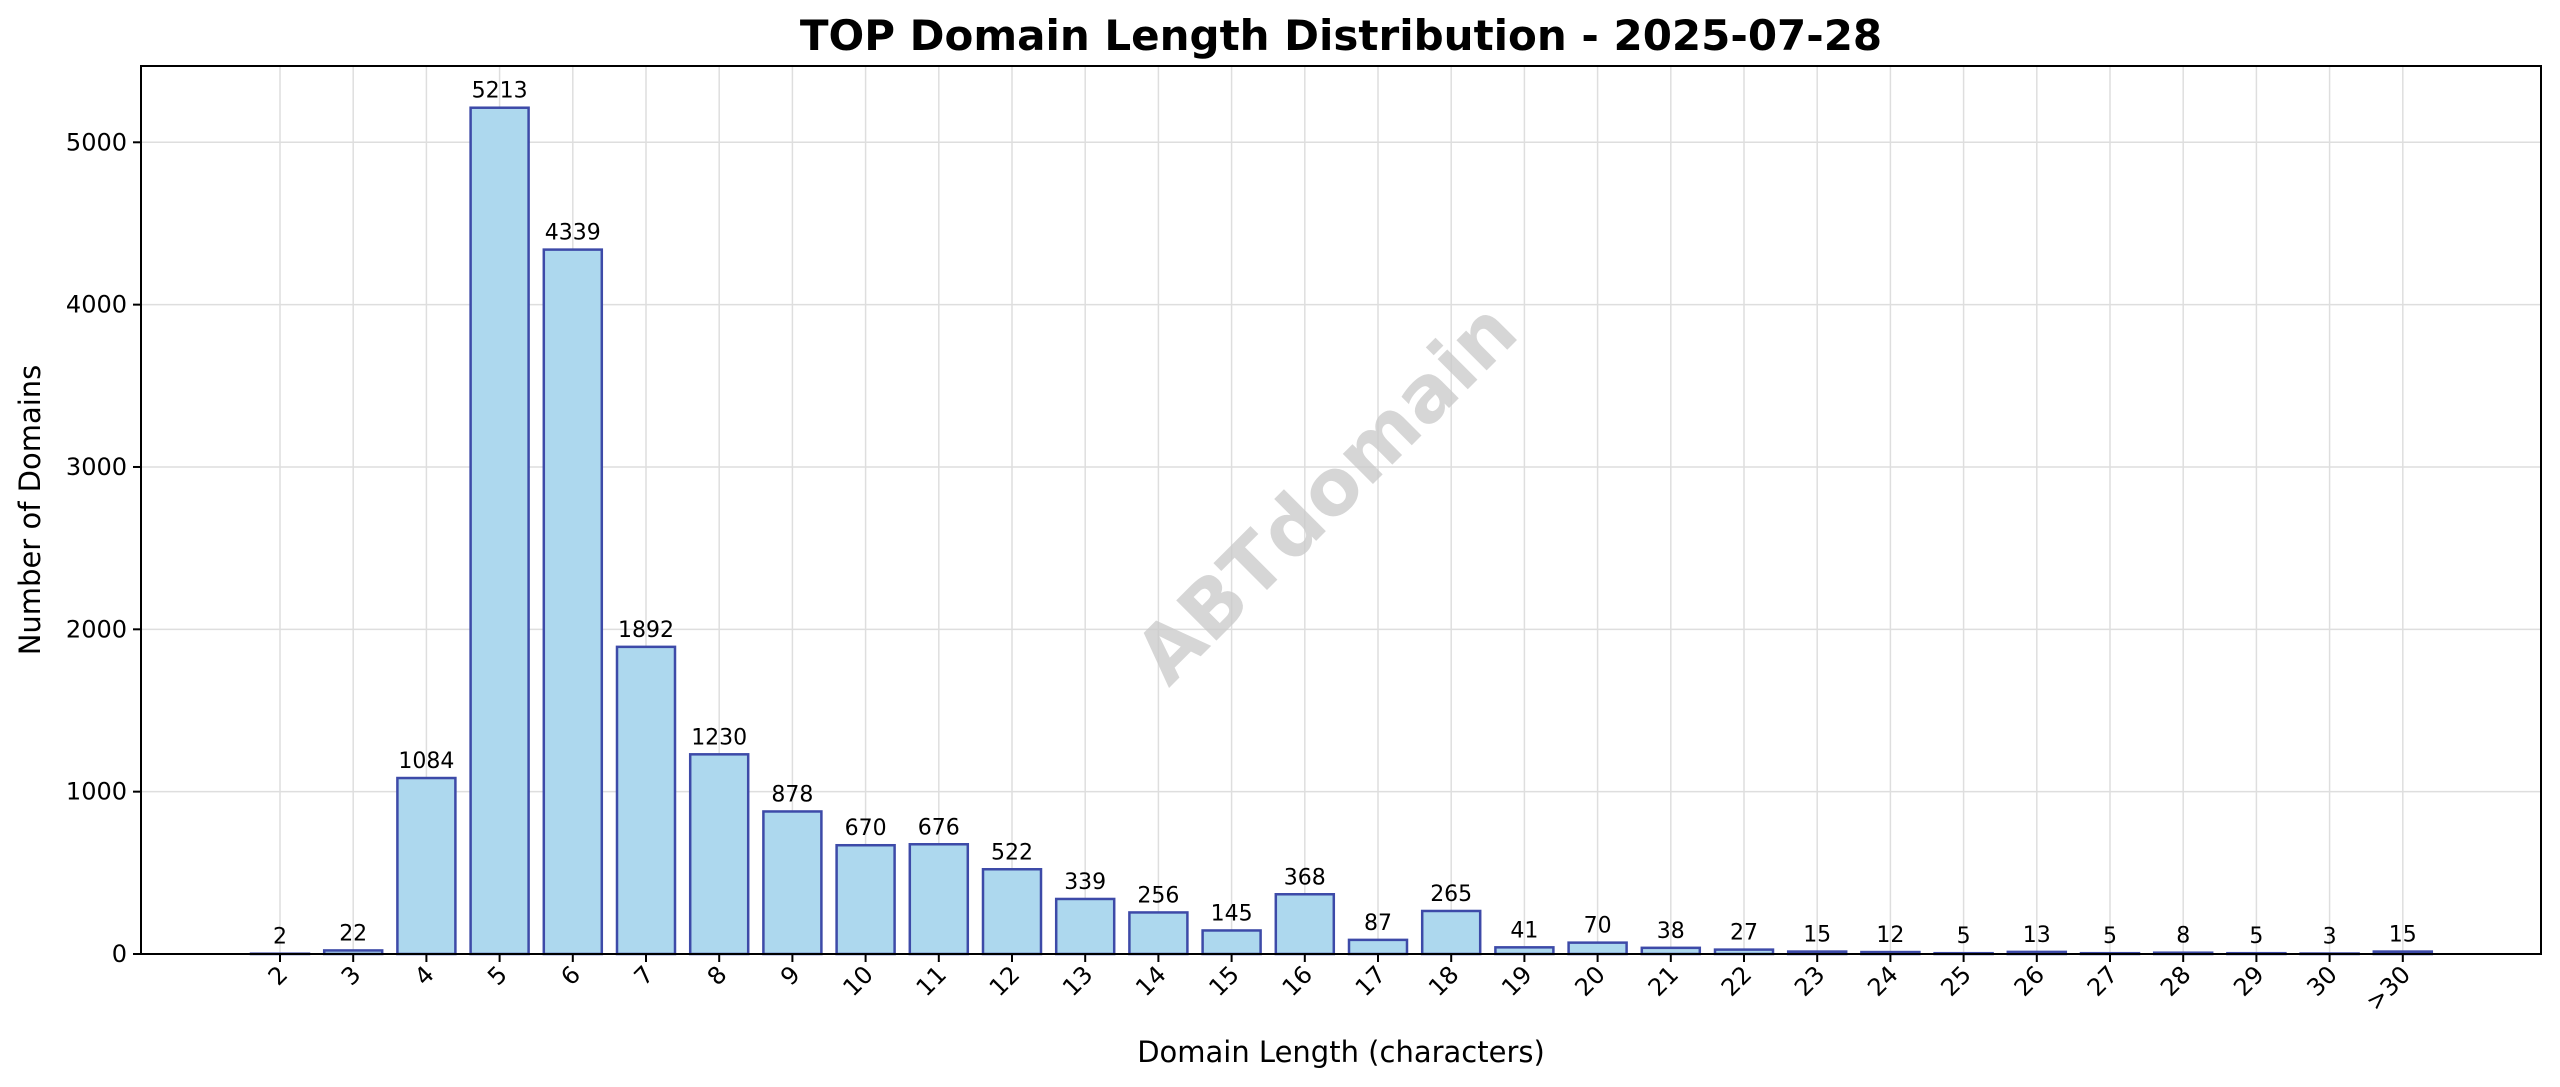  I want to click on x-tick-label: 20, so click(1589, 980).